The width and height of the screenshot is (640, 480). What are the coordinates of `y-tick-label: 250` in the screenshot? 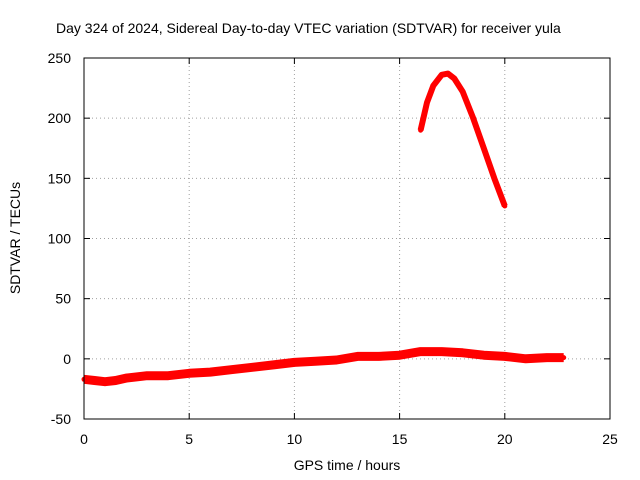 It's located at (60, 58).